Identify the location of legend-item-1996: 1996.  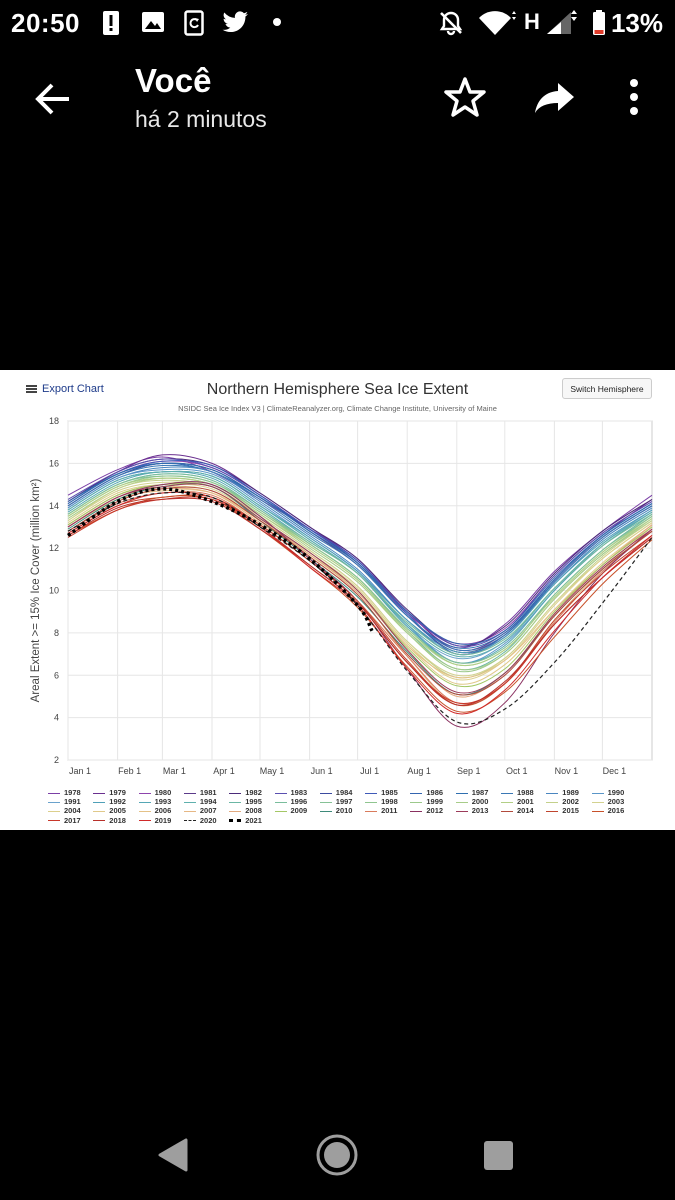
(291, 802).